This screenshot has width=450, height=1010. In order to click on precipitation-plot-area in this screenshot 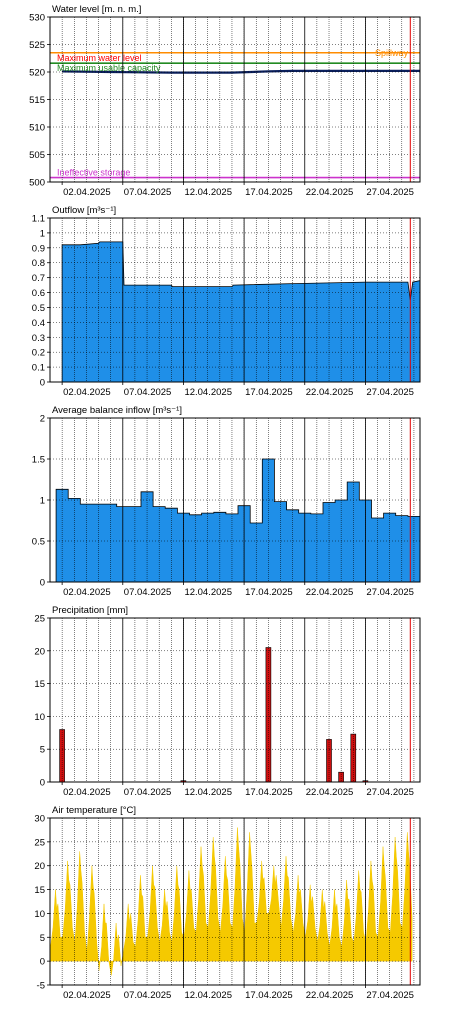, I will do `click(235, 700)`.